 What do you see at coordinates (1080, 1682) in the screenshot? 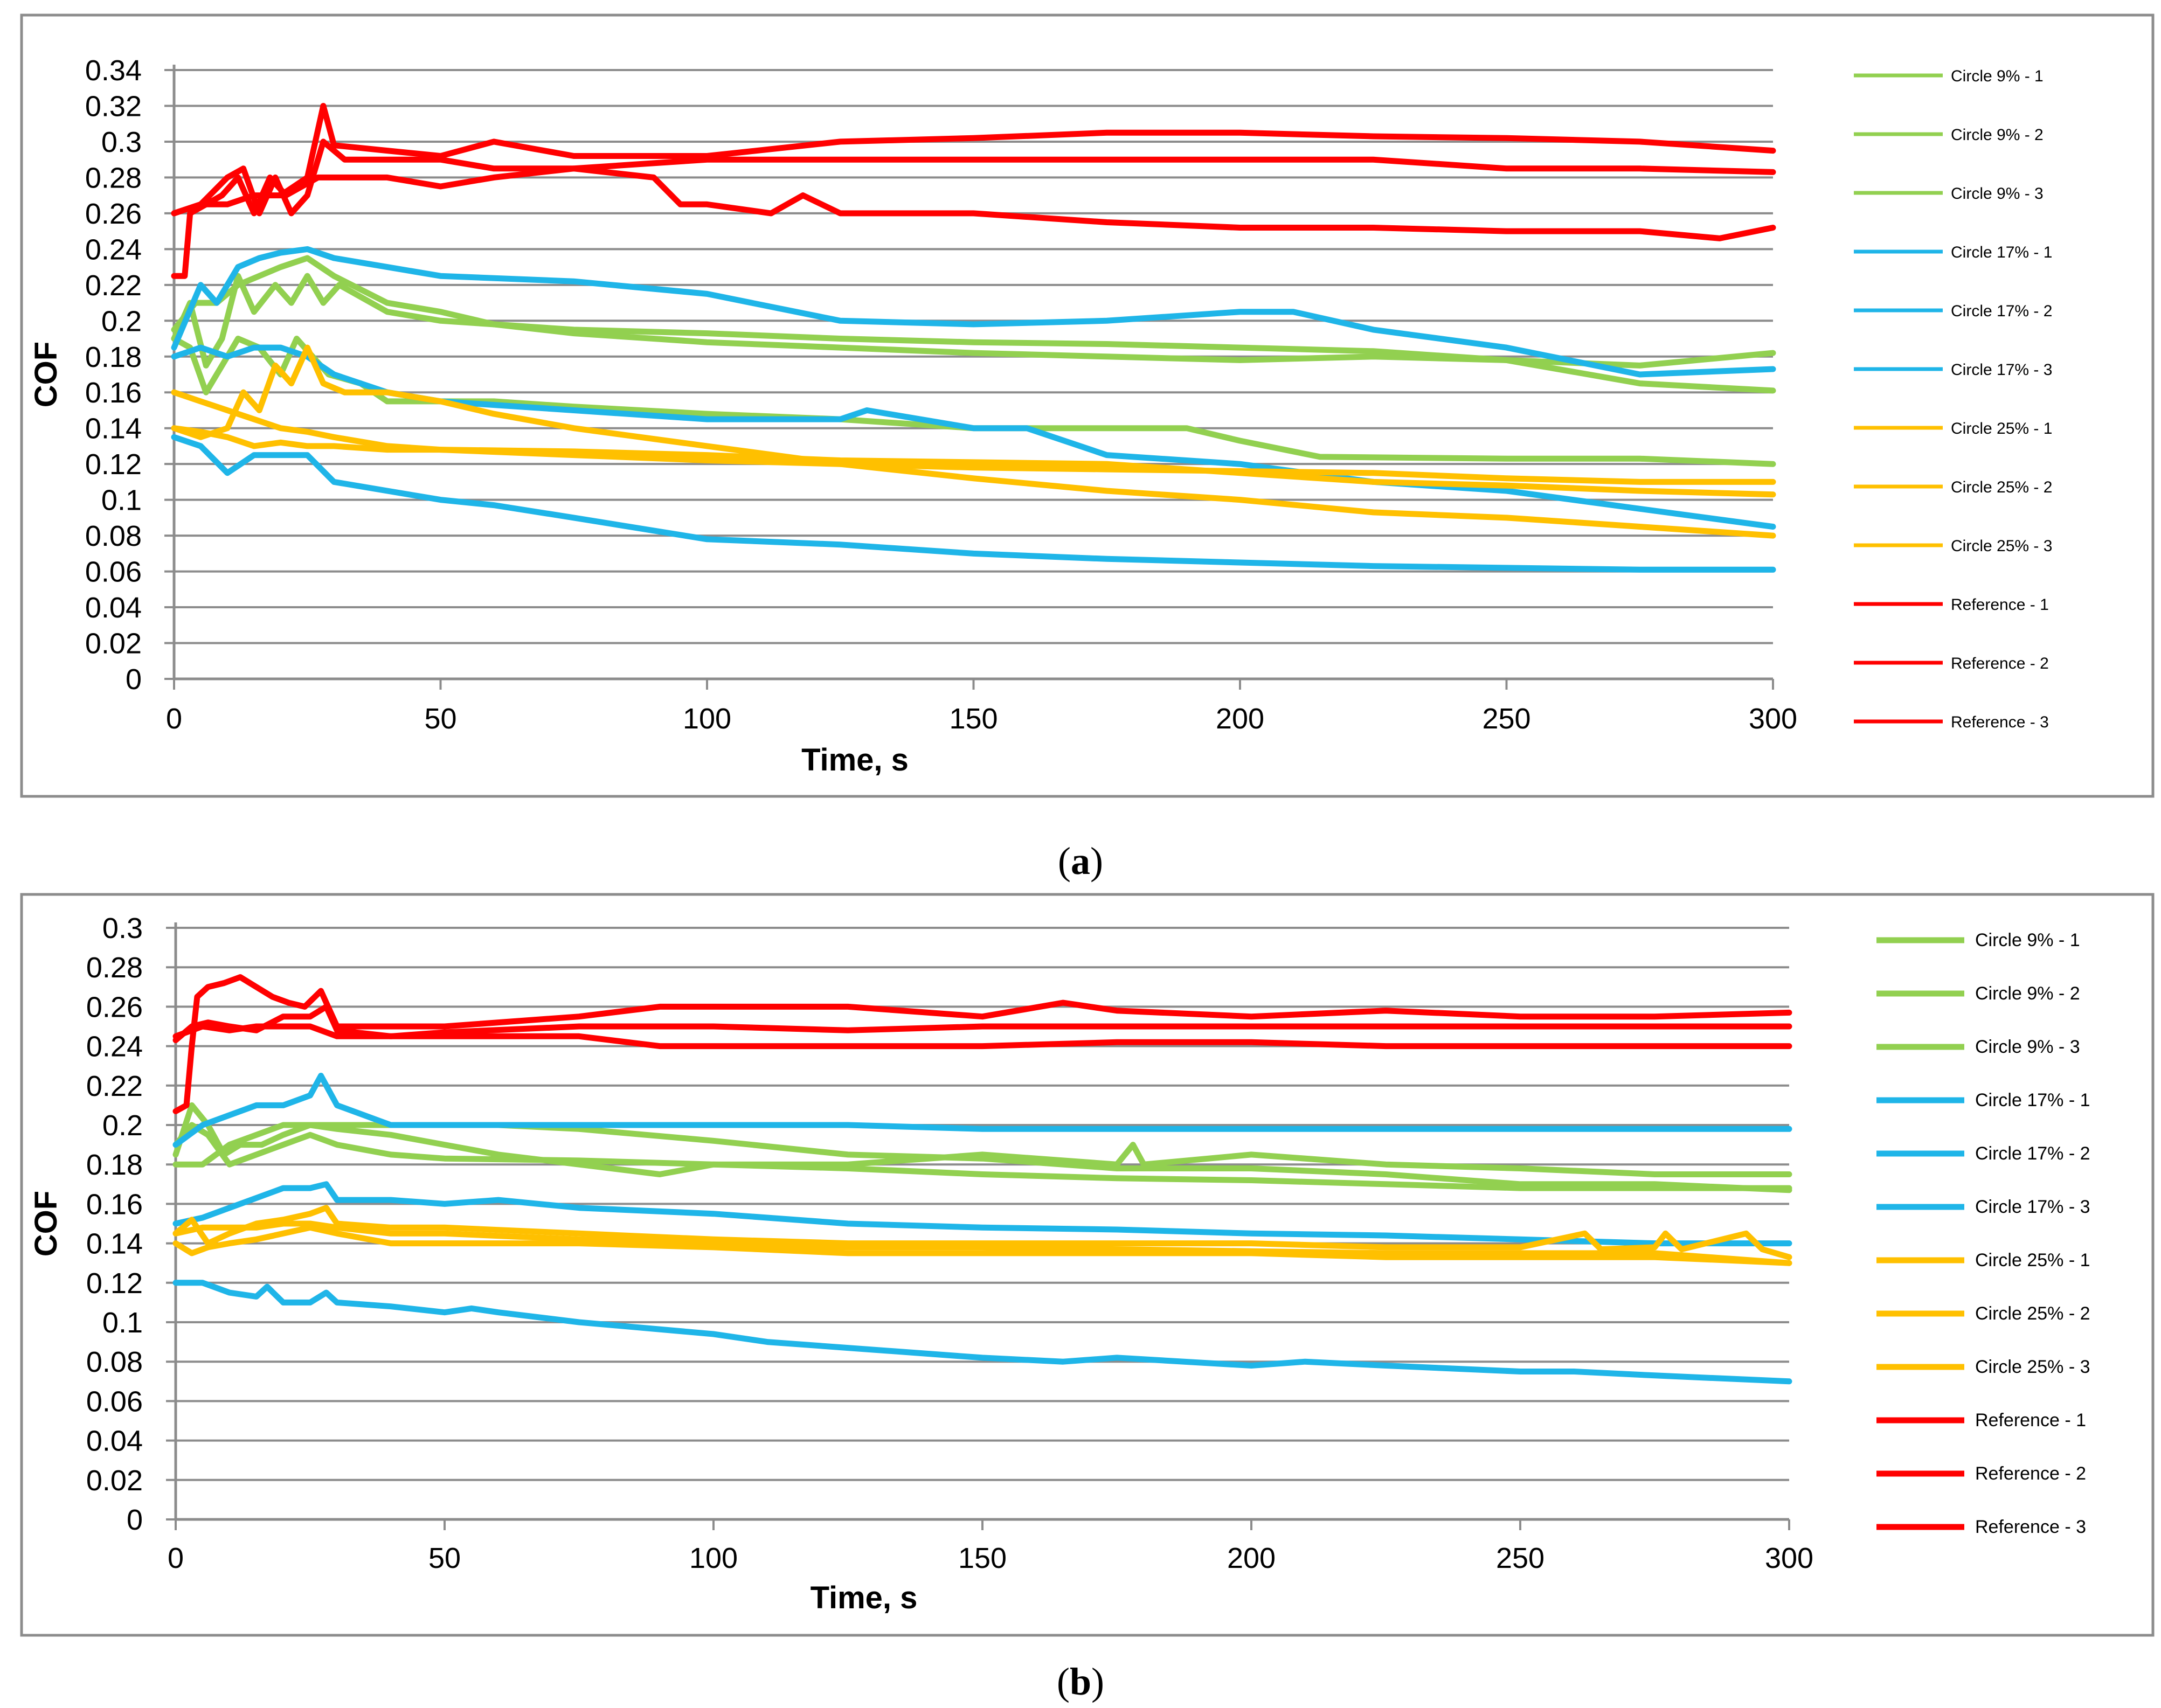
I see `caption-b: (b)` at bounding box center [1080, 1682].